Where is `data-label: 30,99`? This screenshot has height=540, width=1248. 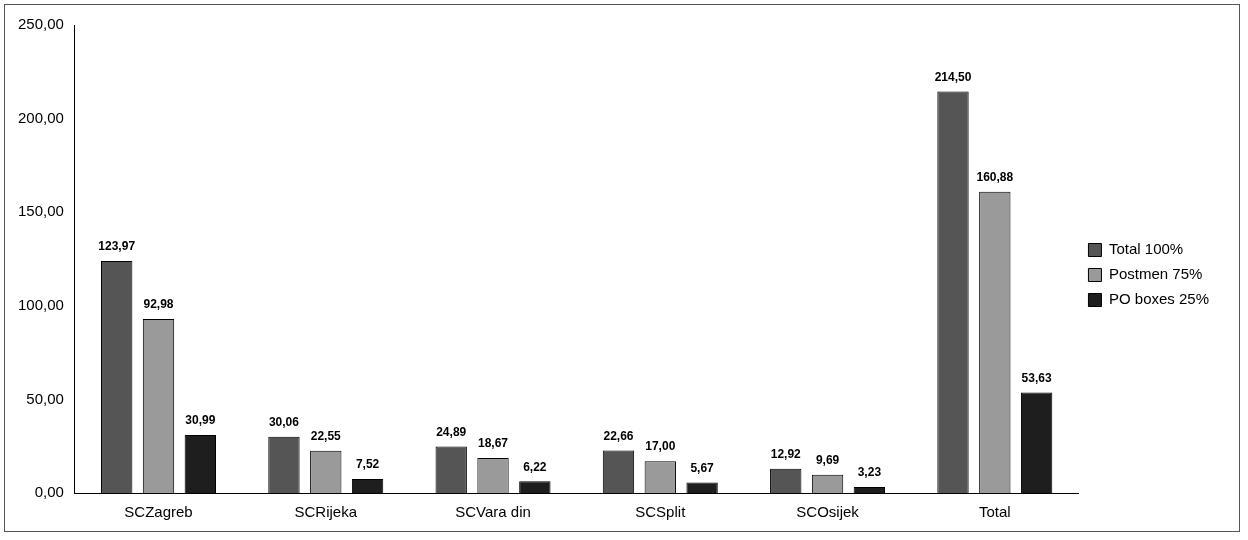
data-label: 30,99 is located at coordinates (200, 420).